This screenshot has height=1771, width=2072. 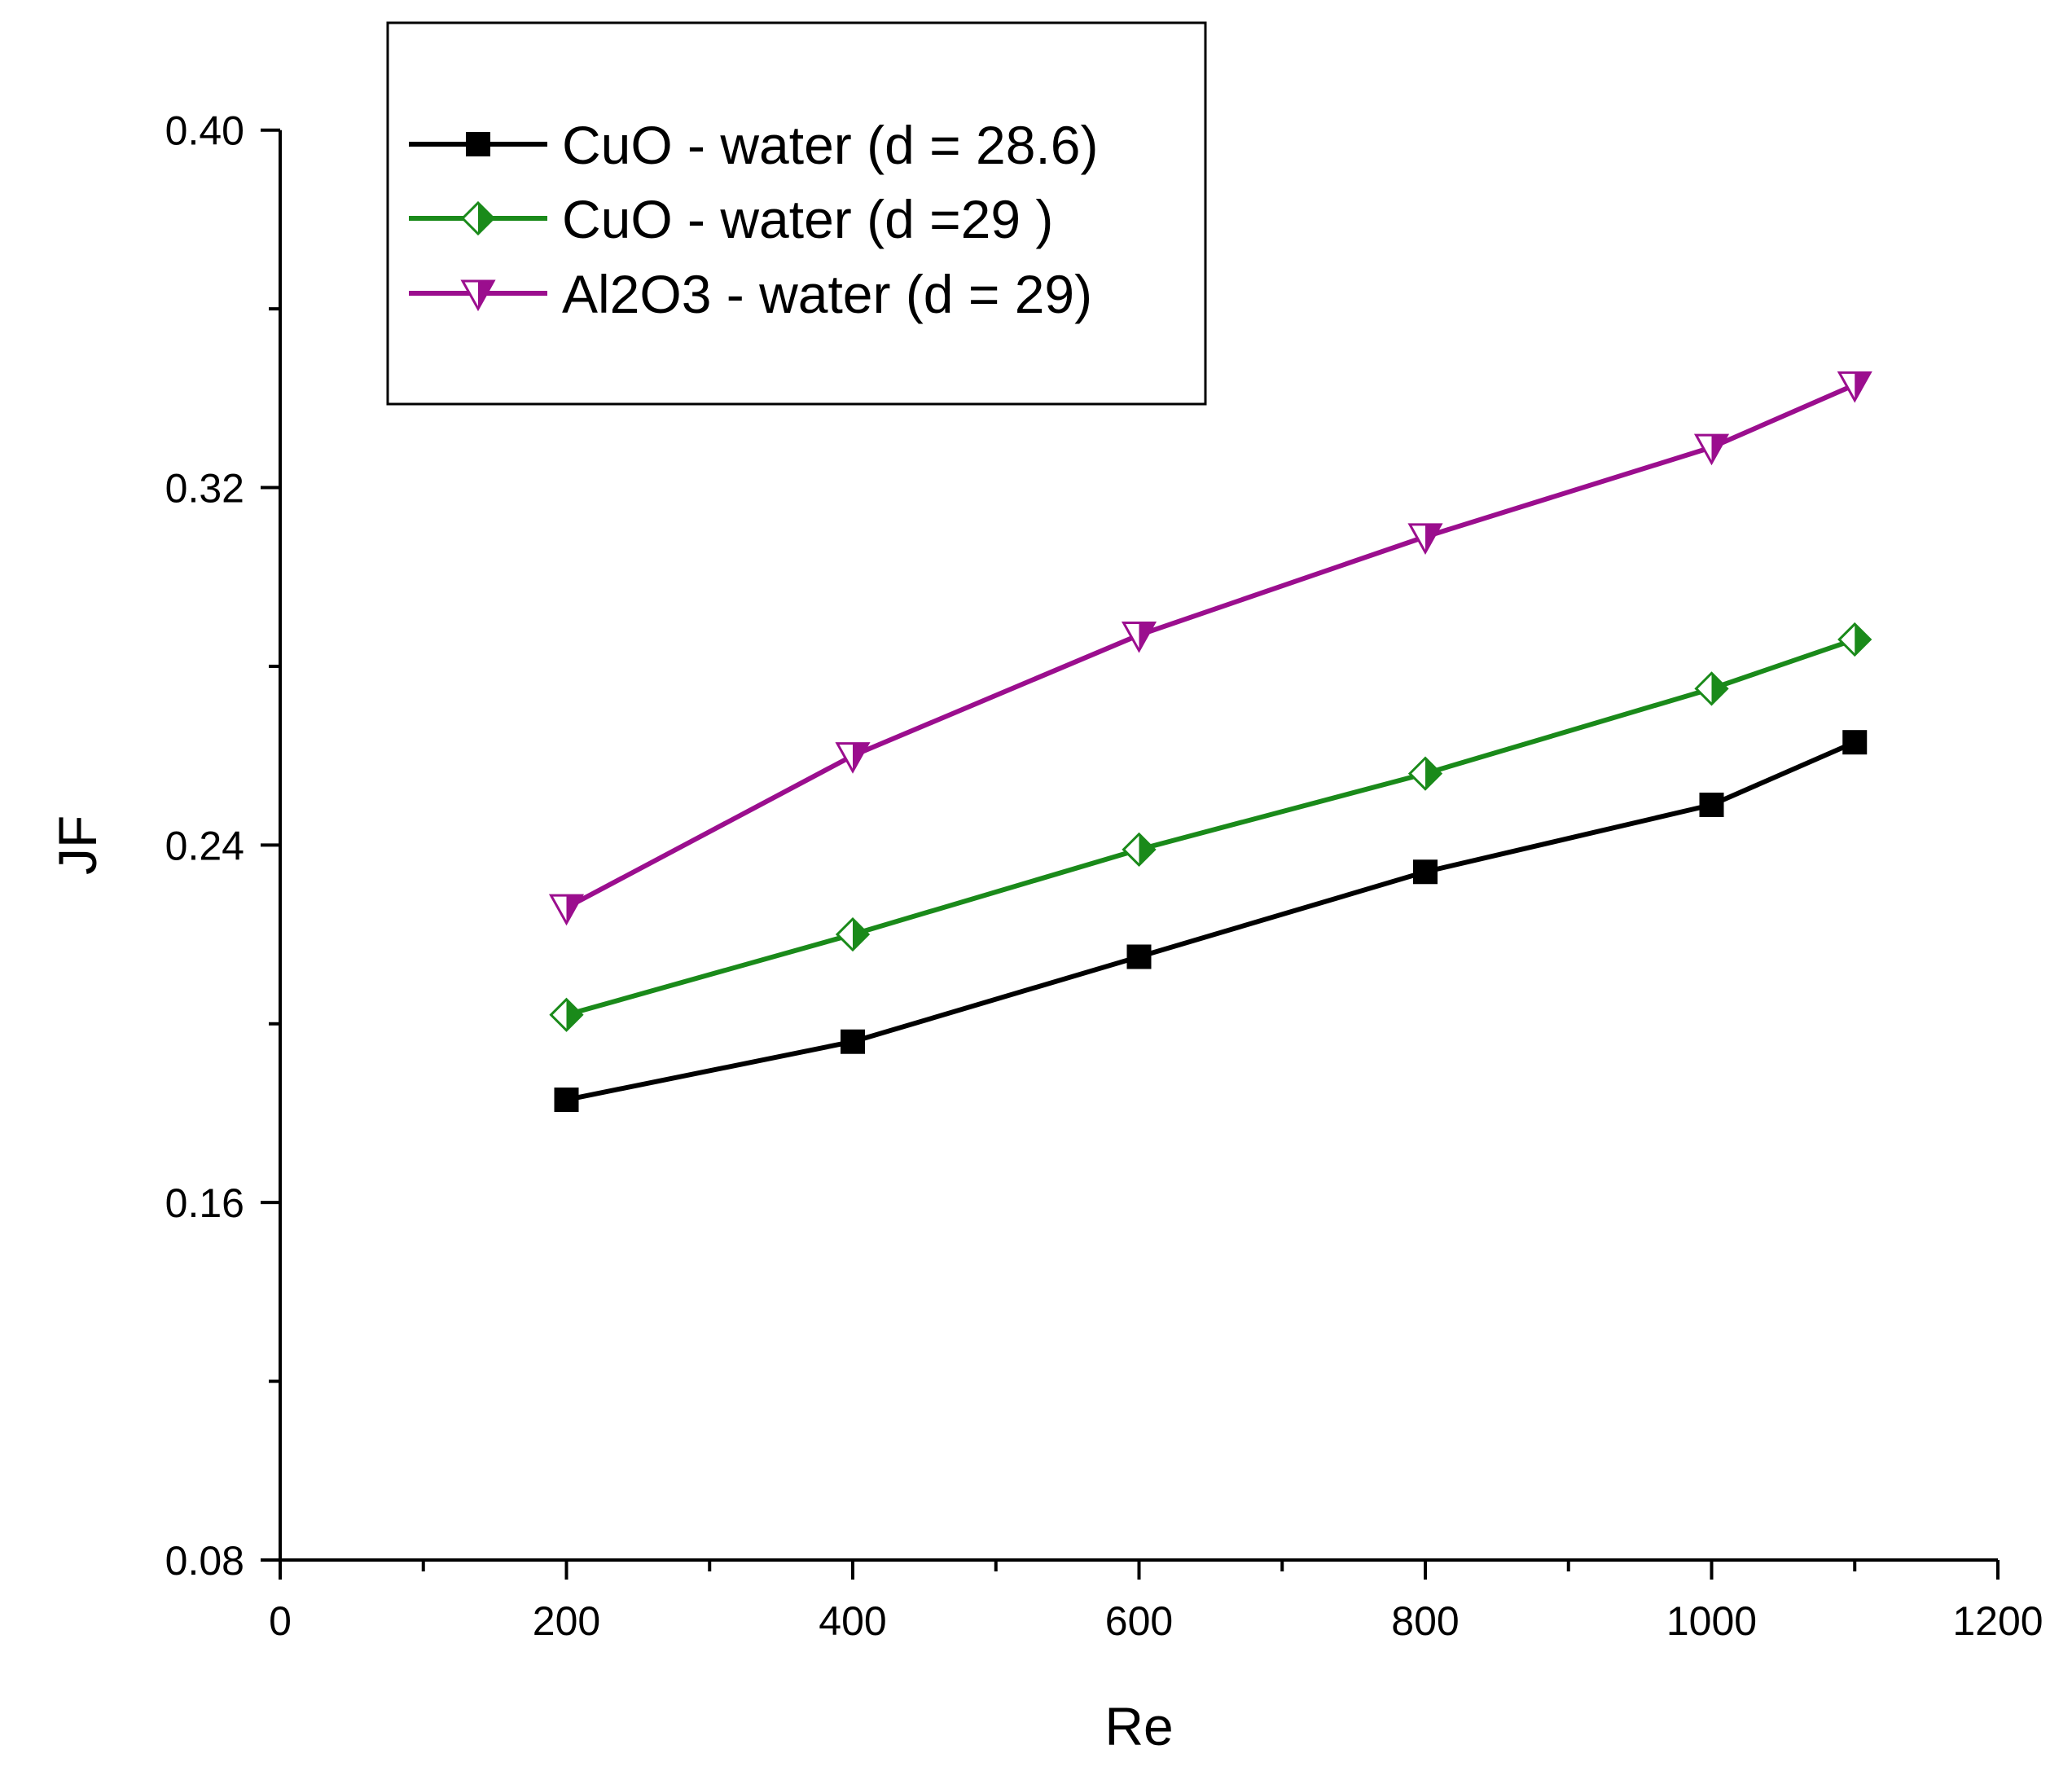 I want to click on legend-entry: CuO - water (d = 28.6), so click(x=754, y=145).